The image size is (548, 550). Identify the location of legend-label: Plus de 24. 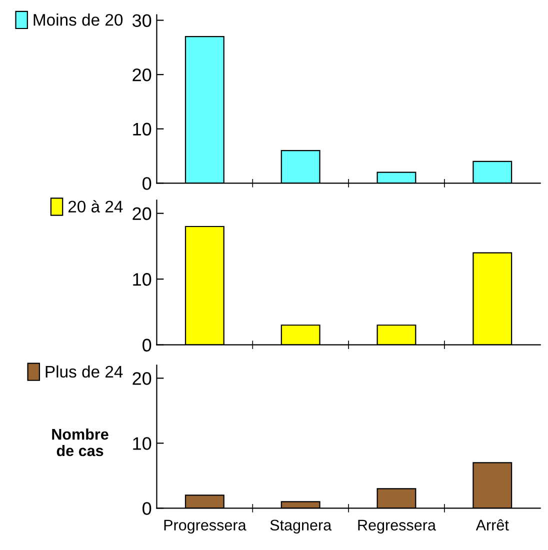
(84, 371).